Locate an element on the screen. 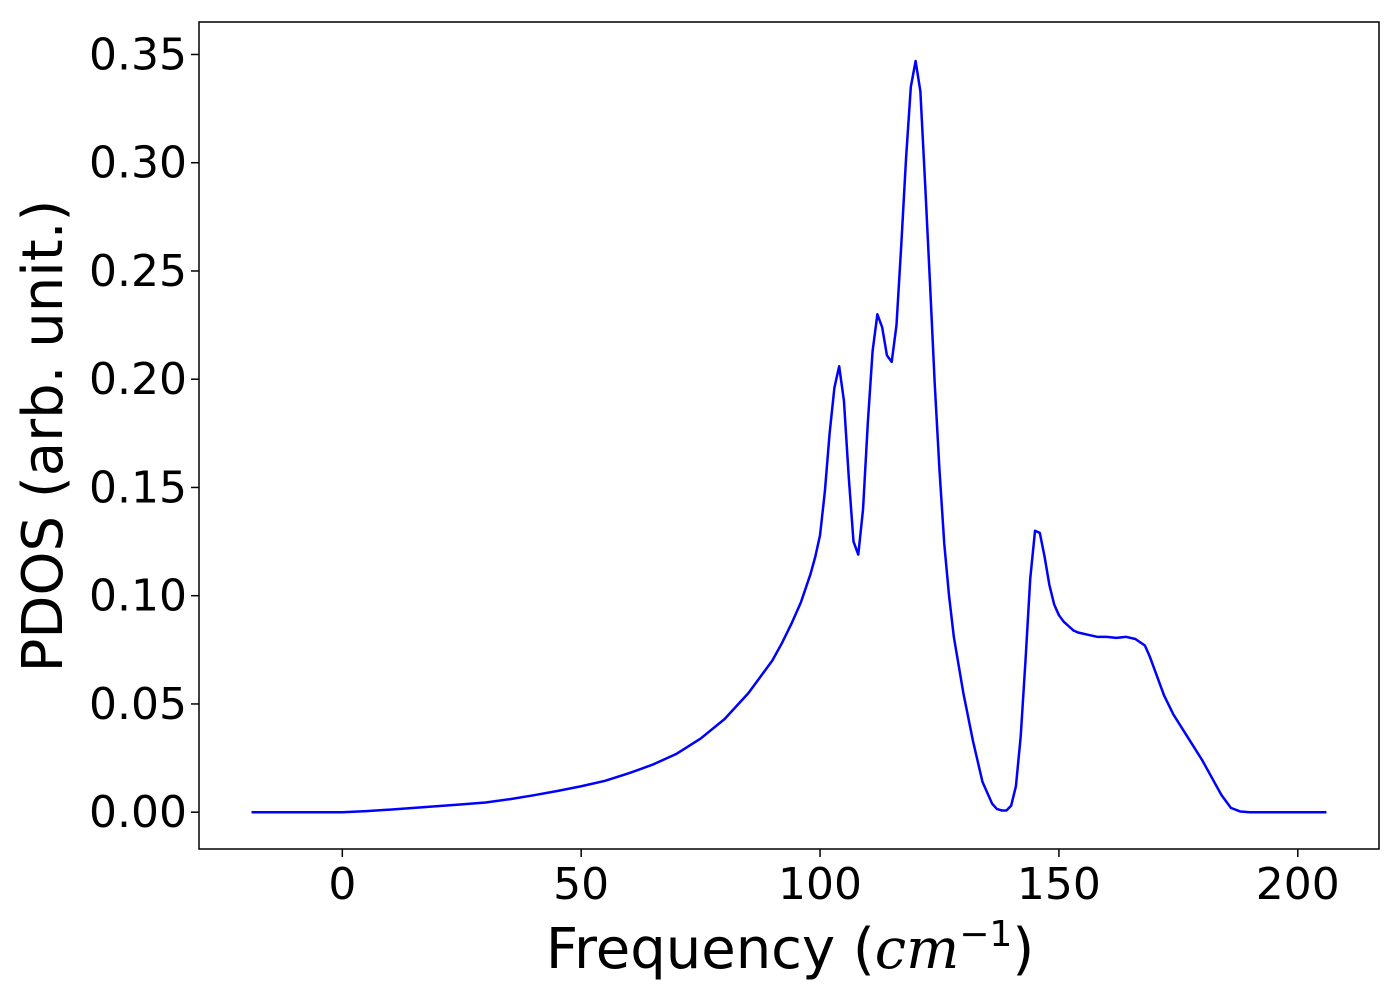 The height and width of the screenshot is (1000, 1400). x-tick-label: 0 is located at coordinates (342, 884).